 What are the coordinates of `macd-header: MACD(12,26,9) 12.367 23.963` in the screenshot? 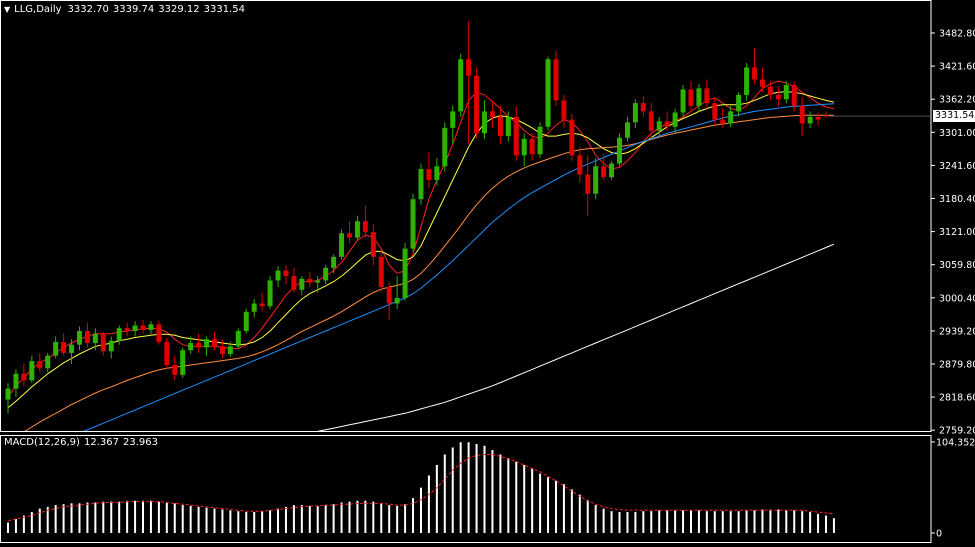 It's located at (83, 442).